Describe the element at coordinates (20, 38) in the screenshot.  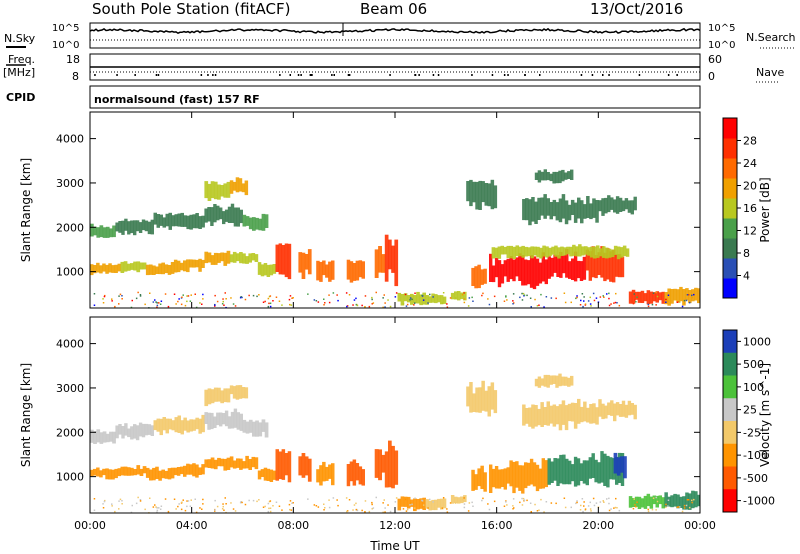
I see `noise-ylabel: N.Sky` at that location.